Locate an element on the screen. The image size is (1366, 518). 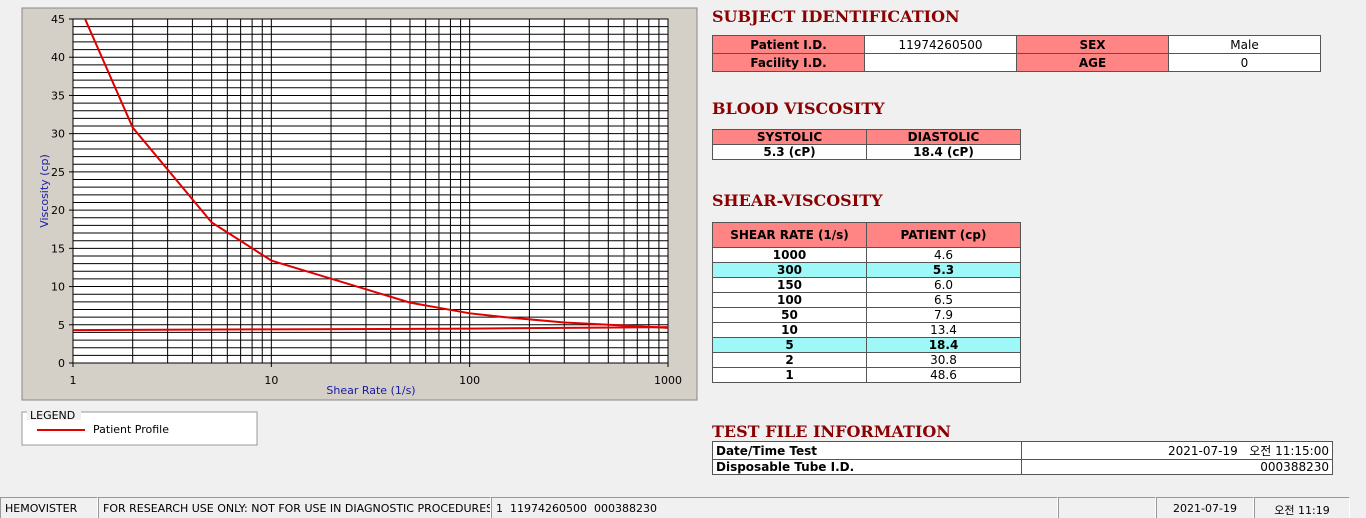
y-tick-label: 40 is located at coordinates (58, 57).